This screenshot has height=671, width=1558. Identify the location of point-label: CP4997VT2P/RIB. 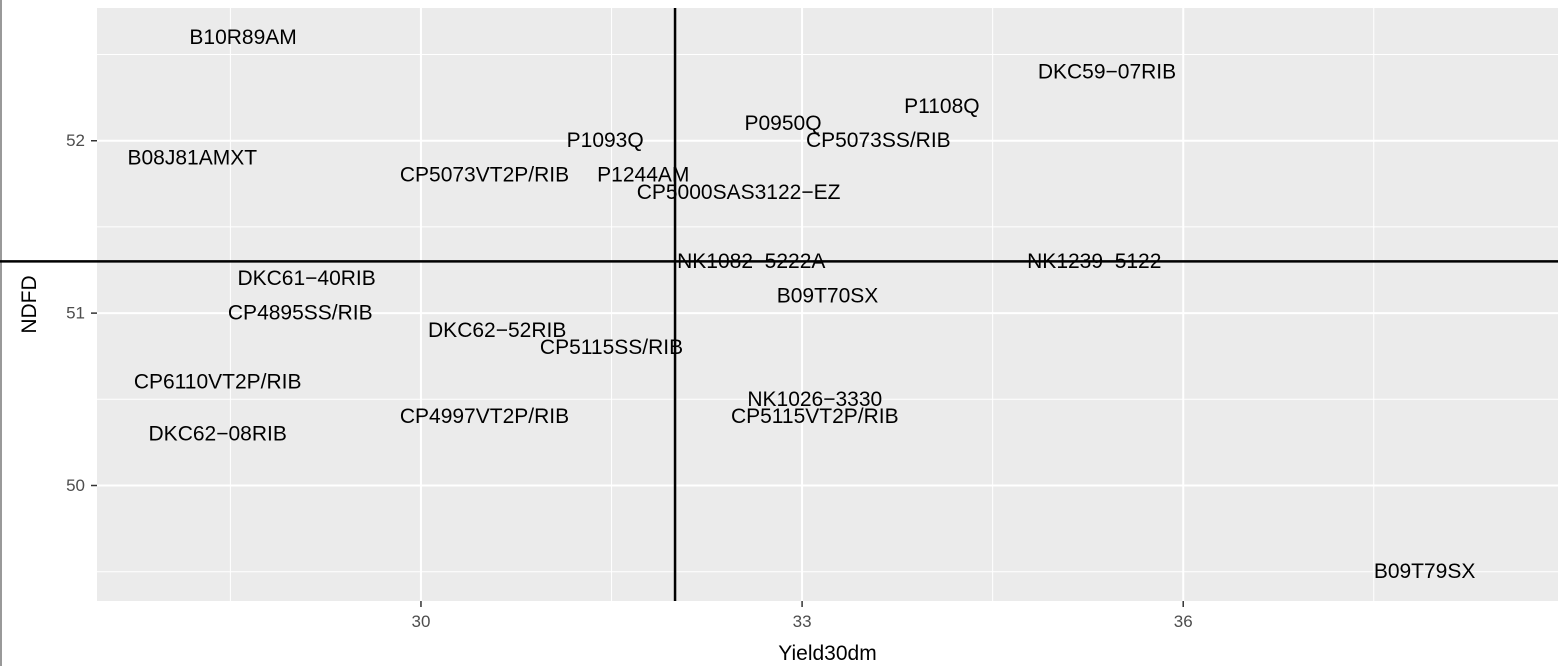
(484, 416).